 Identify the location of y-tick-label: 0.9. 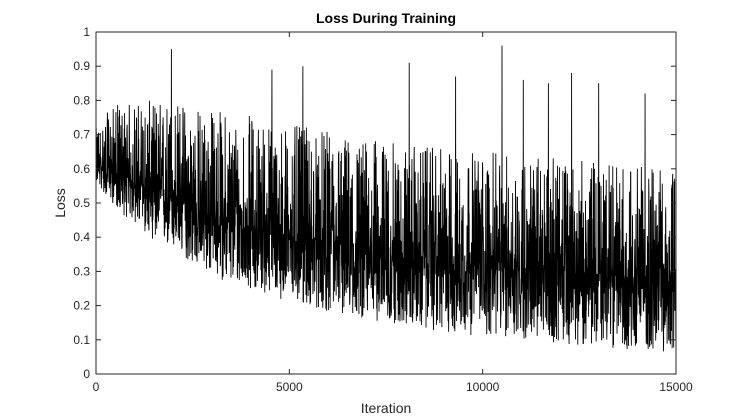
(81, 66).